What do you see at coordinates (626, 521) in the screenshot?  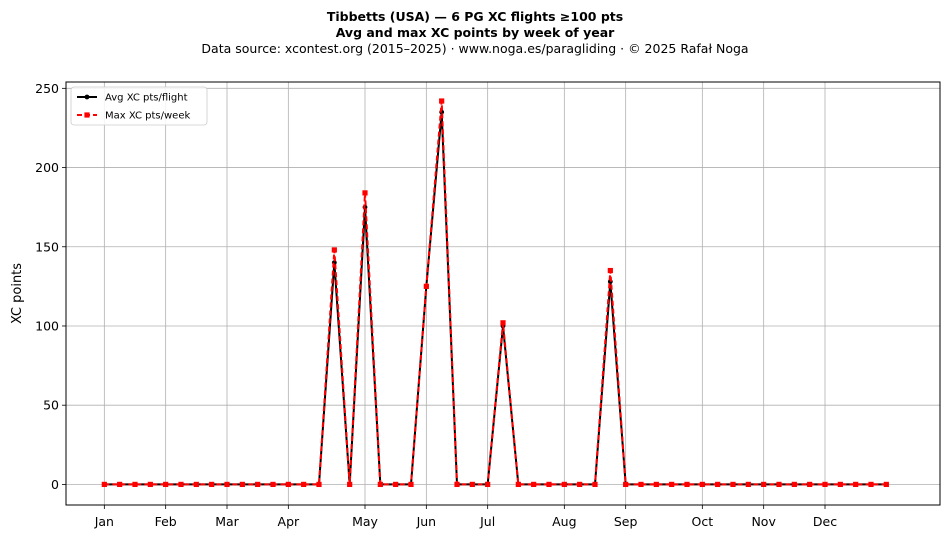 I see `x-tick-label: Sep` at bounding box center [626, 521].